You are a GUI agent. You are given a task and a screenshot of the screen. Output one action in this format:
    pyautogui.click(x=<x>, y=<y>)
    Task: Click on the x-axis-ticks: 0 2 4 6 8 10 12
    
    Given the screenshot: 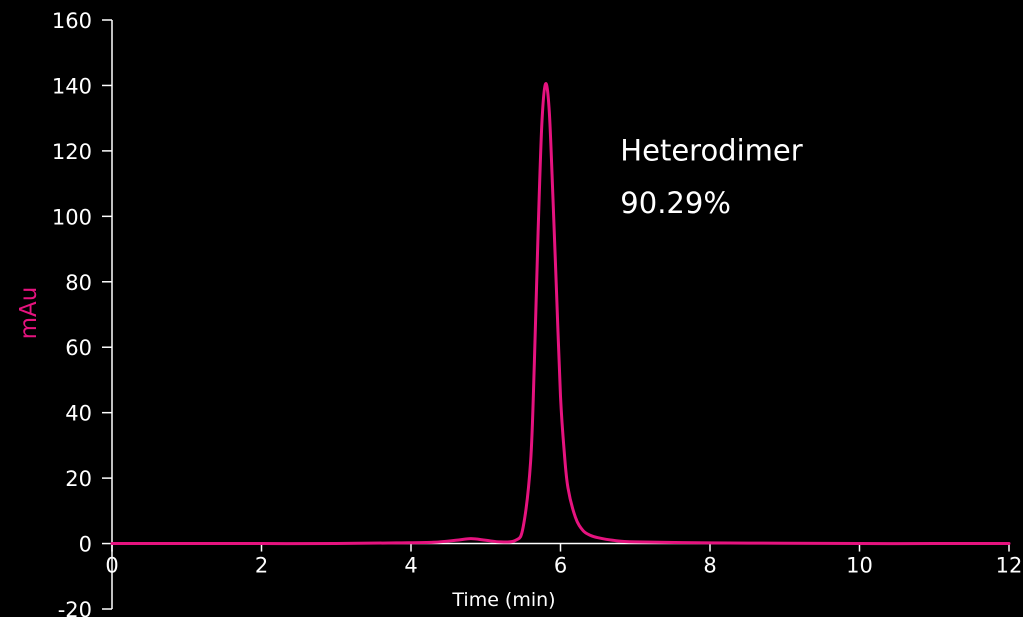 What is the action you would take?
    pyautogui.click(x=564, y=560)
    